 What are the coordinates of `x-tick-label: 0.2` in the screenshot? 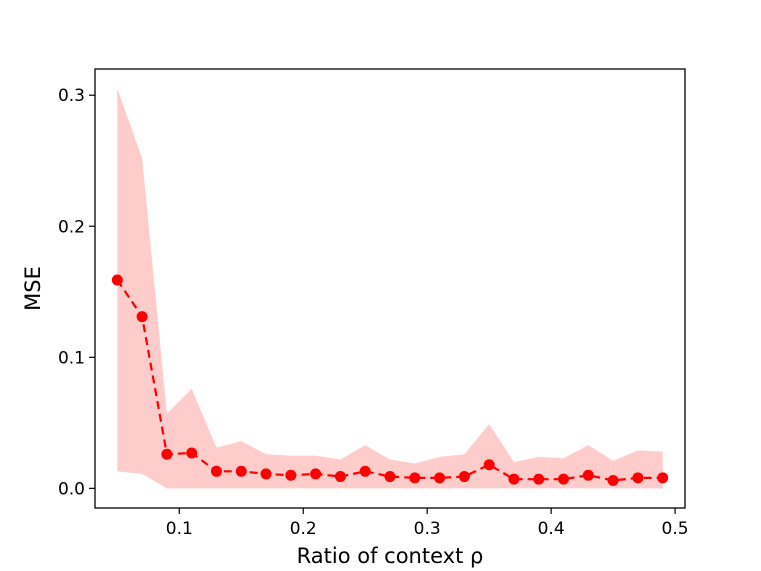 It's located at (303, 529).